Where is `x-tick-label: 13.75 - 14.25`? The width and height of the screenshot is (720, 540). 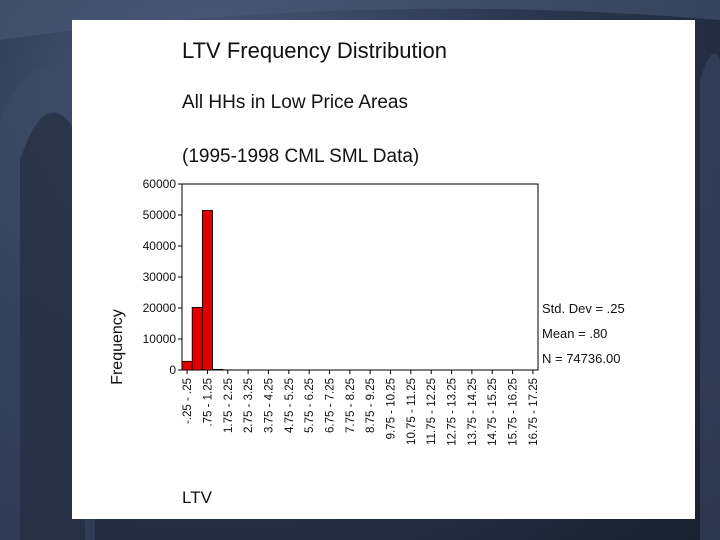
x-tick-label: 13.75 - 14.25 is located at coordinates (473, 412).